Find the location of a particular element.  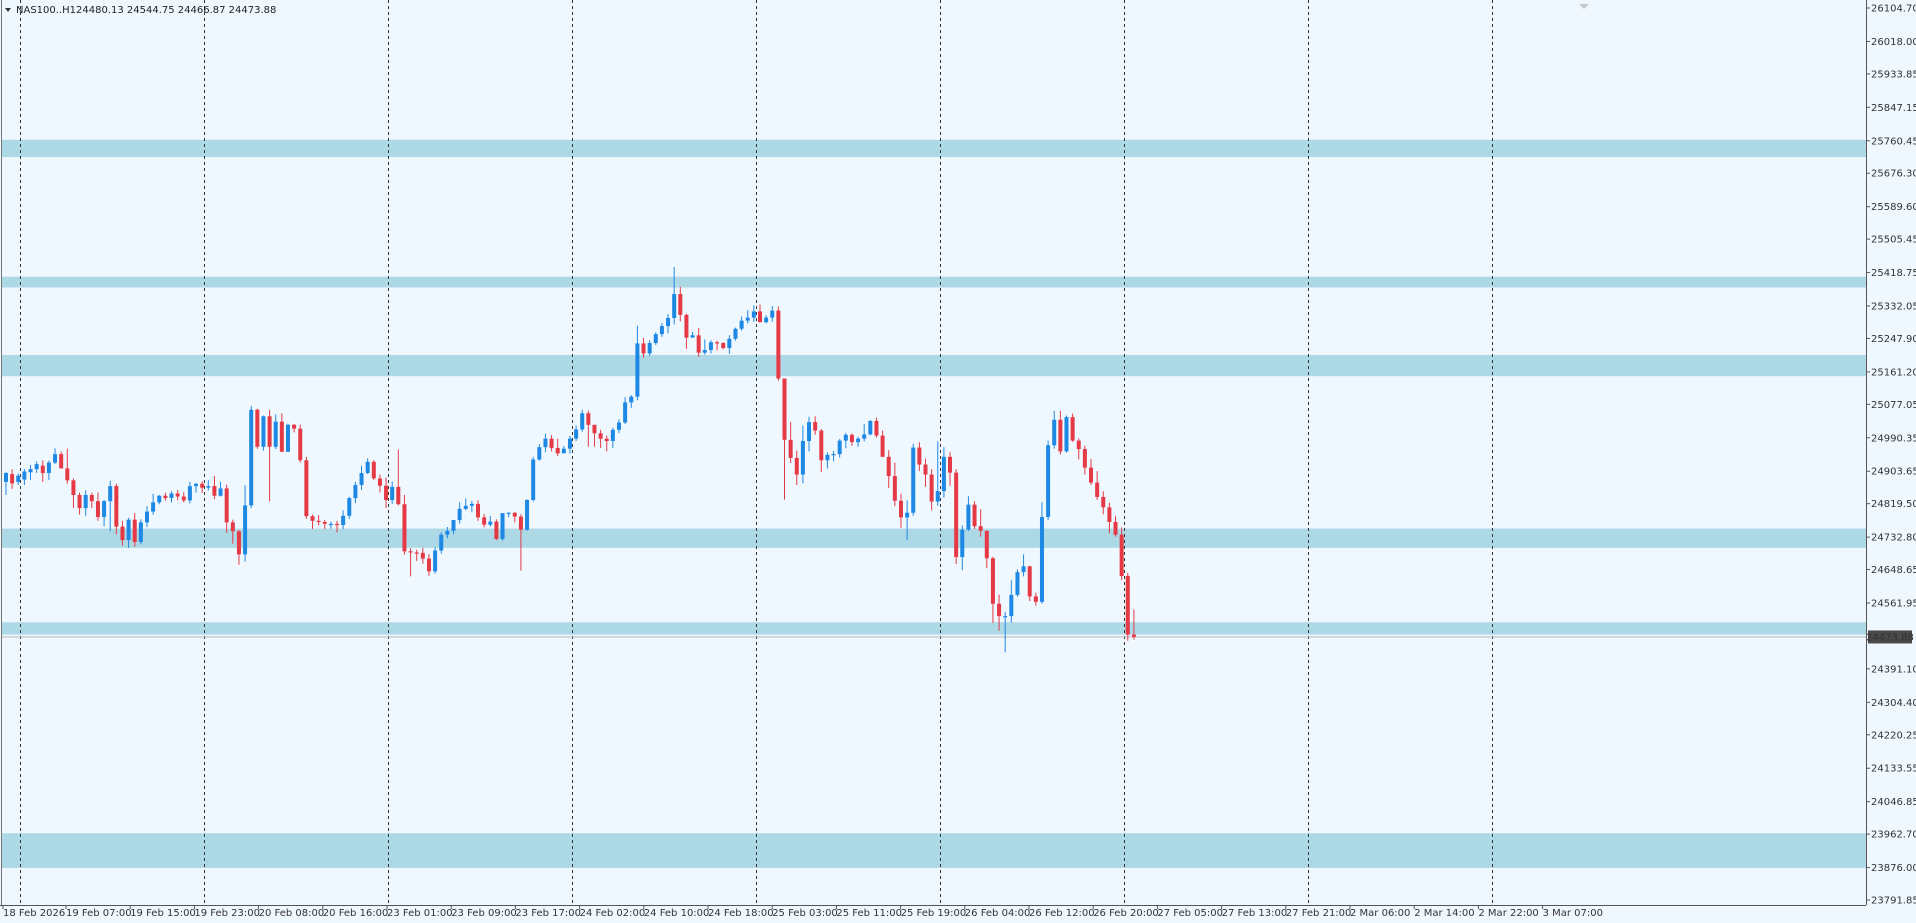

time-tick-label: 25 Feb 03:00 is located at coordinates (805, 913).